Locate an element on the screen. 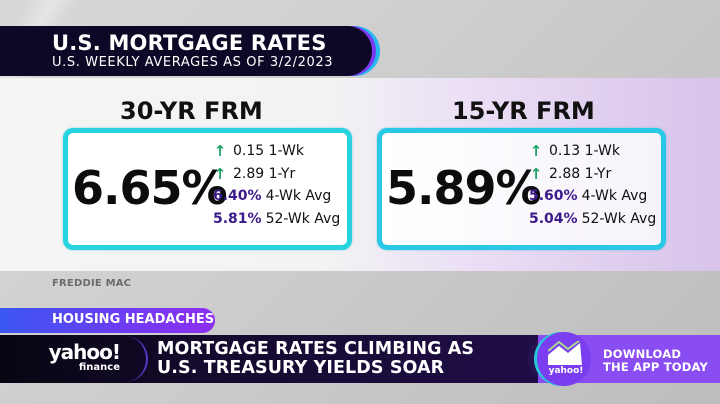 This screenshot has width=720, height=404. promo-line-2: THE APP TODAY is located at coordinates (655, 367).